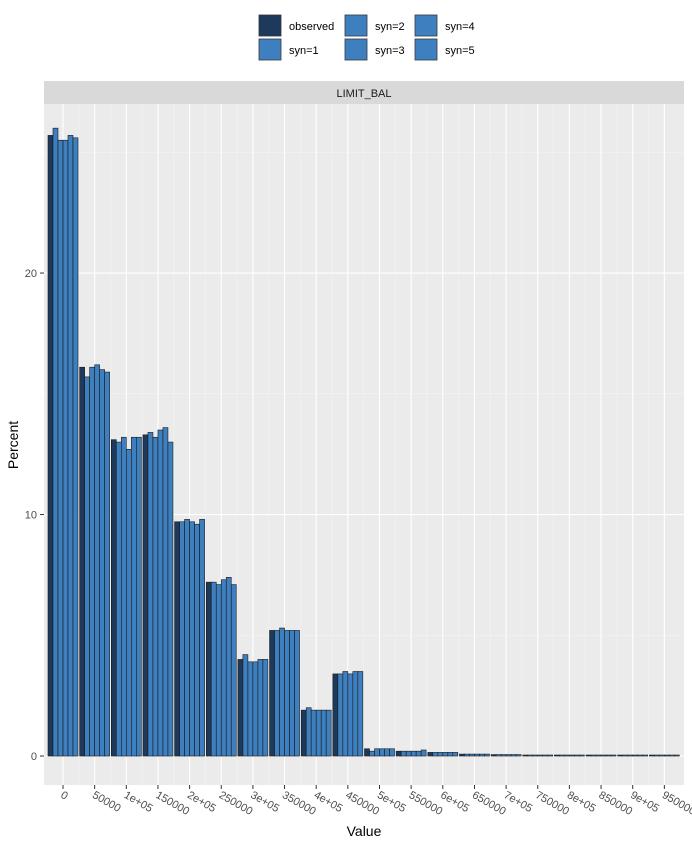 This screenshot has width=692, height=847. Describe the element at coordinates (311, 27) in the screenshot. I see `legend-label: observed` at that location.